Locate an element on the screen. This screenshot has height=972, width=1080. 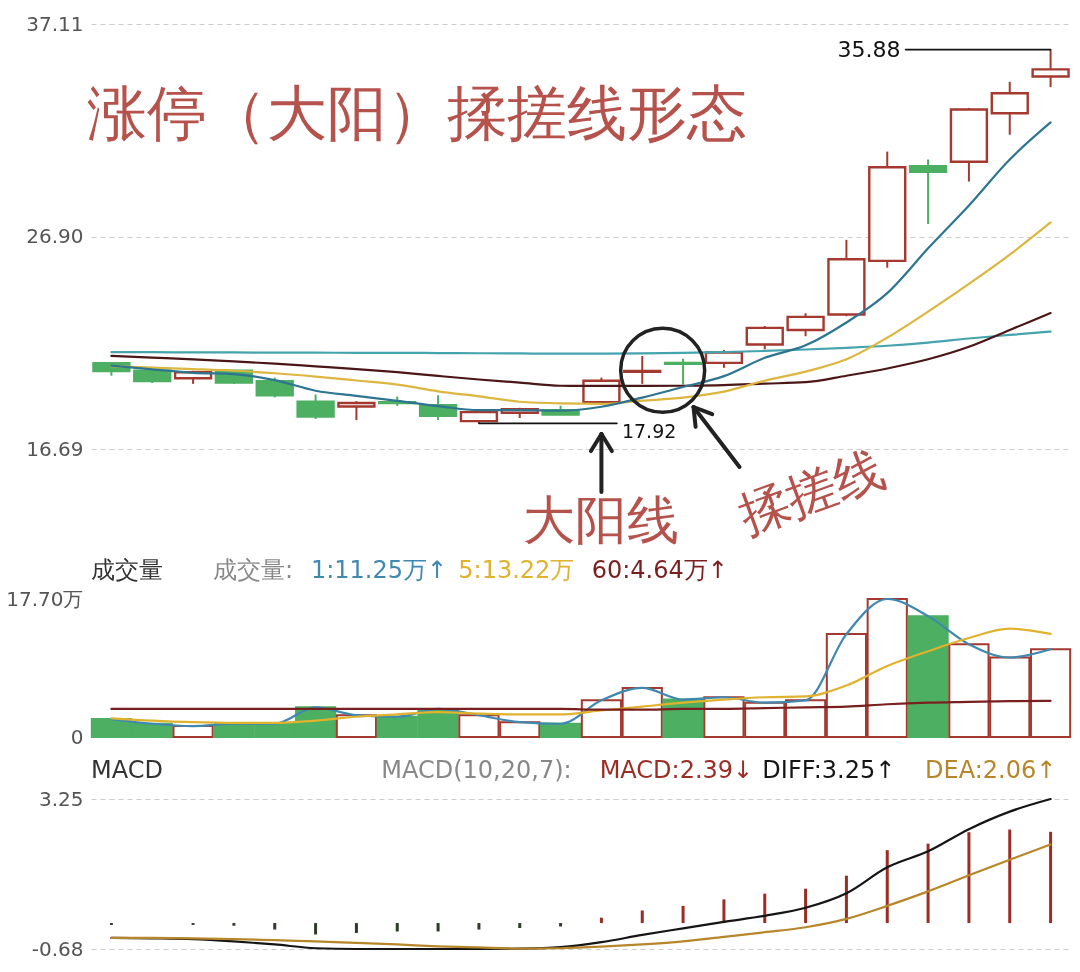
text: 1:11.25万↑ is located at coordinates (379, 570).